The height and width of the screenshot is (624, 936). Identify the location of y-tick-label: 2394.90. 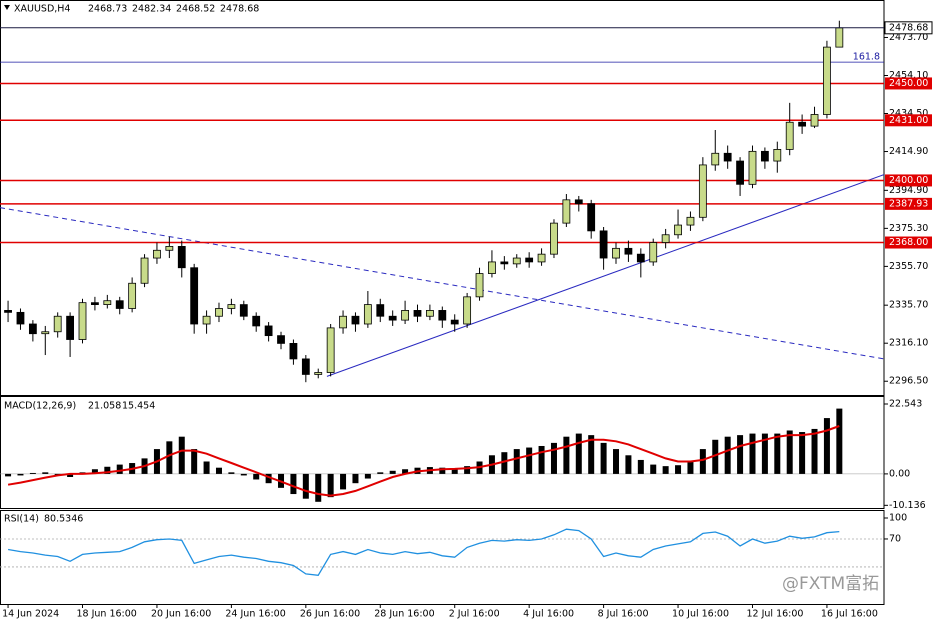
(908, 190).